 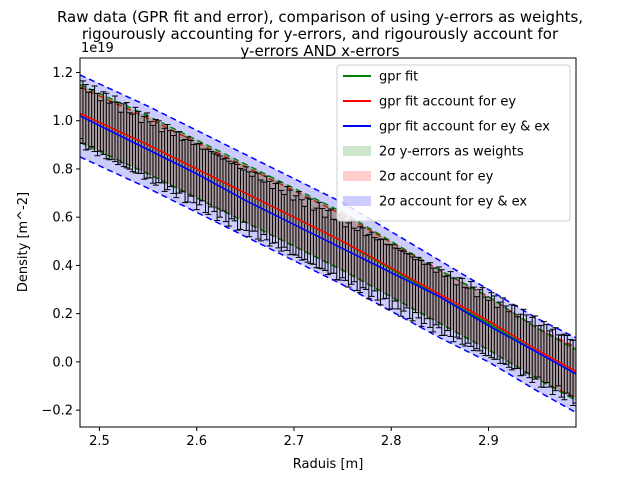 I want to click on y-tick-label: 1.2, so click(x=62, y=73).